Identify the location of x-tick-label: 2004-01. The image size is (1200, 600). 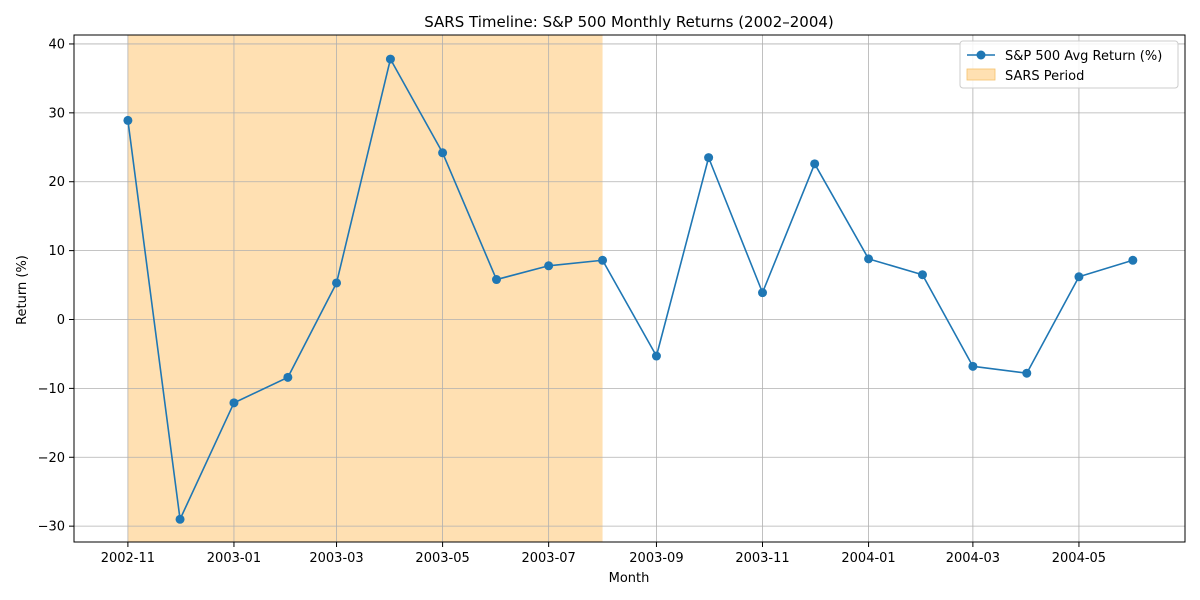
(868, 558).